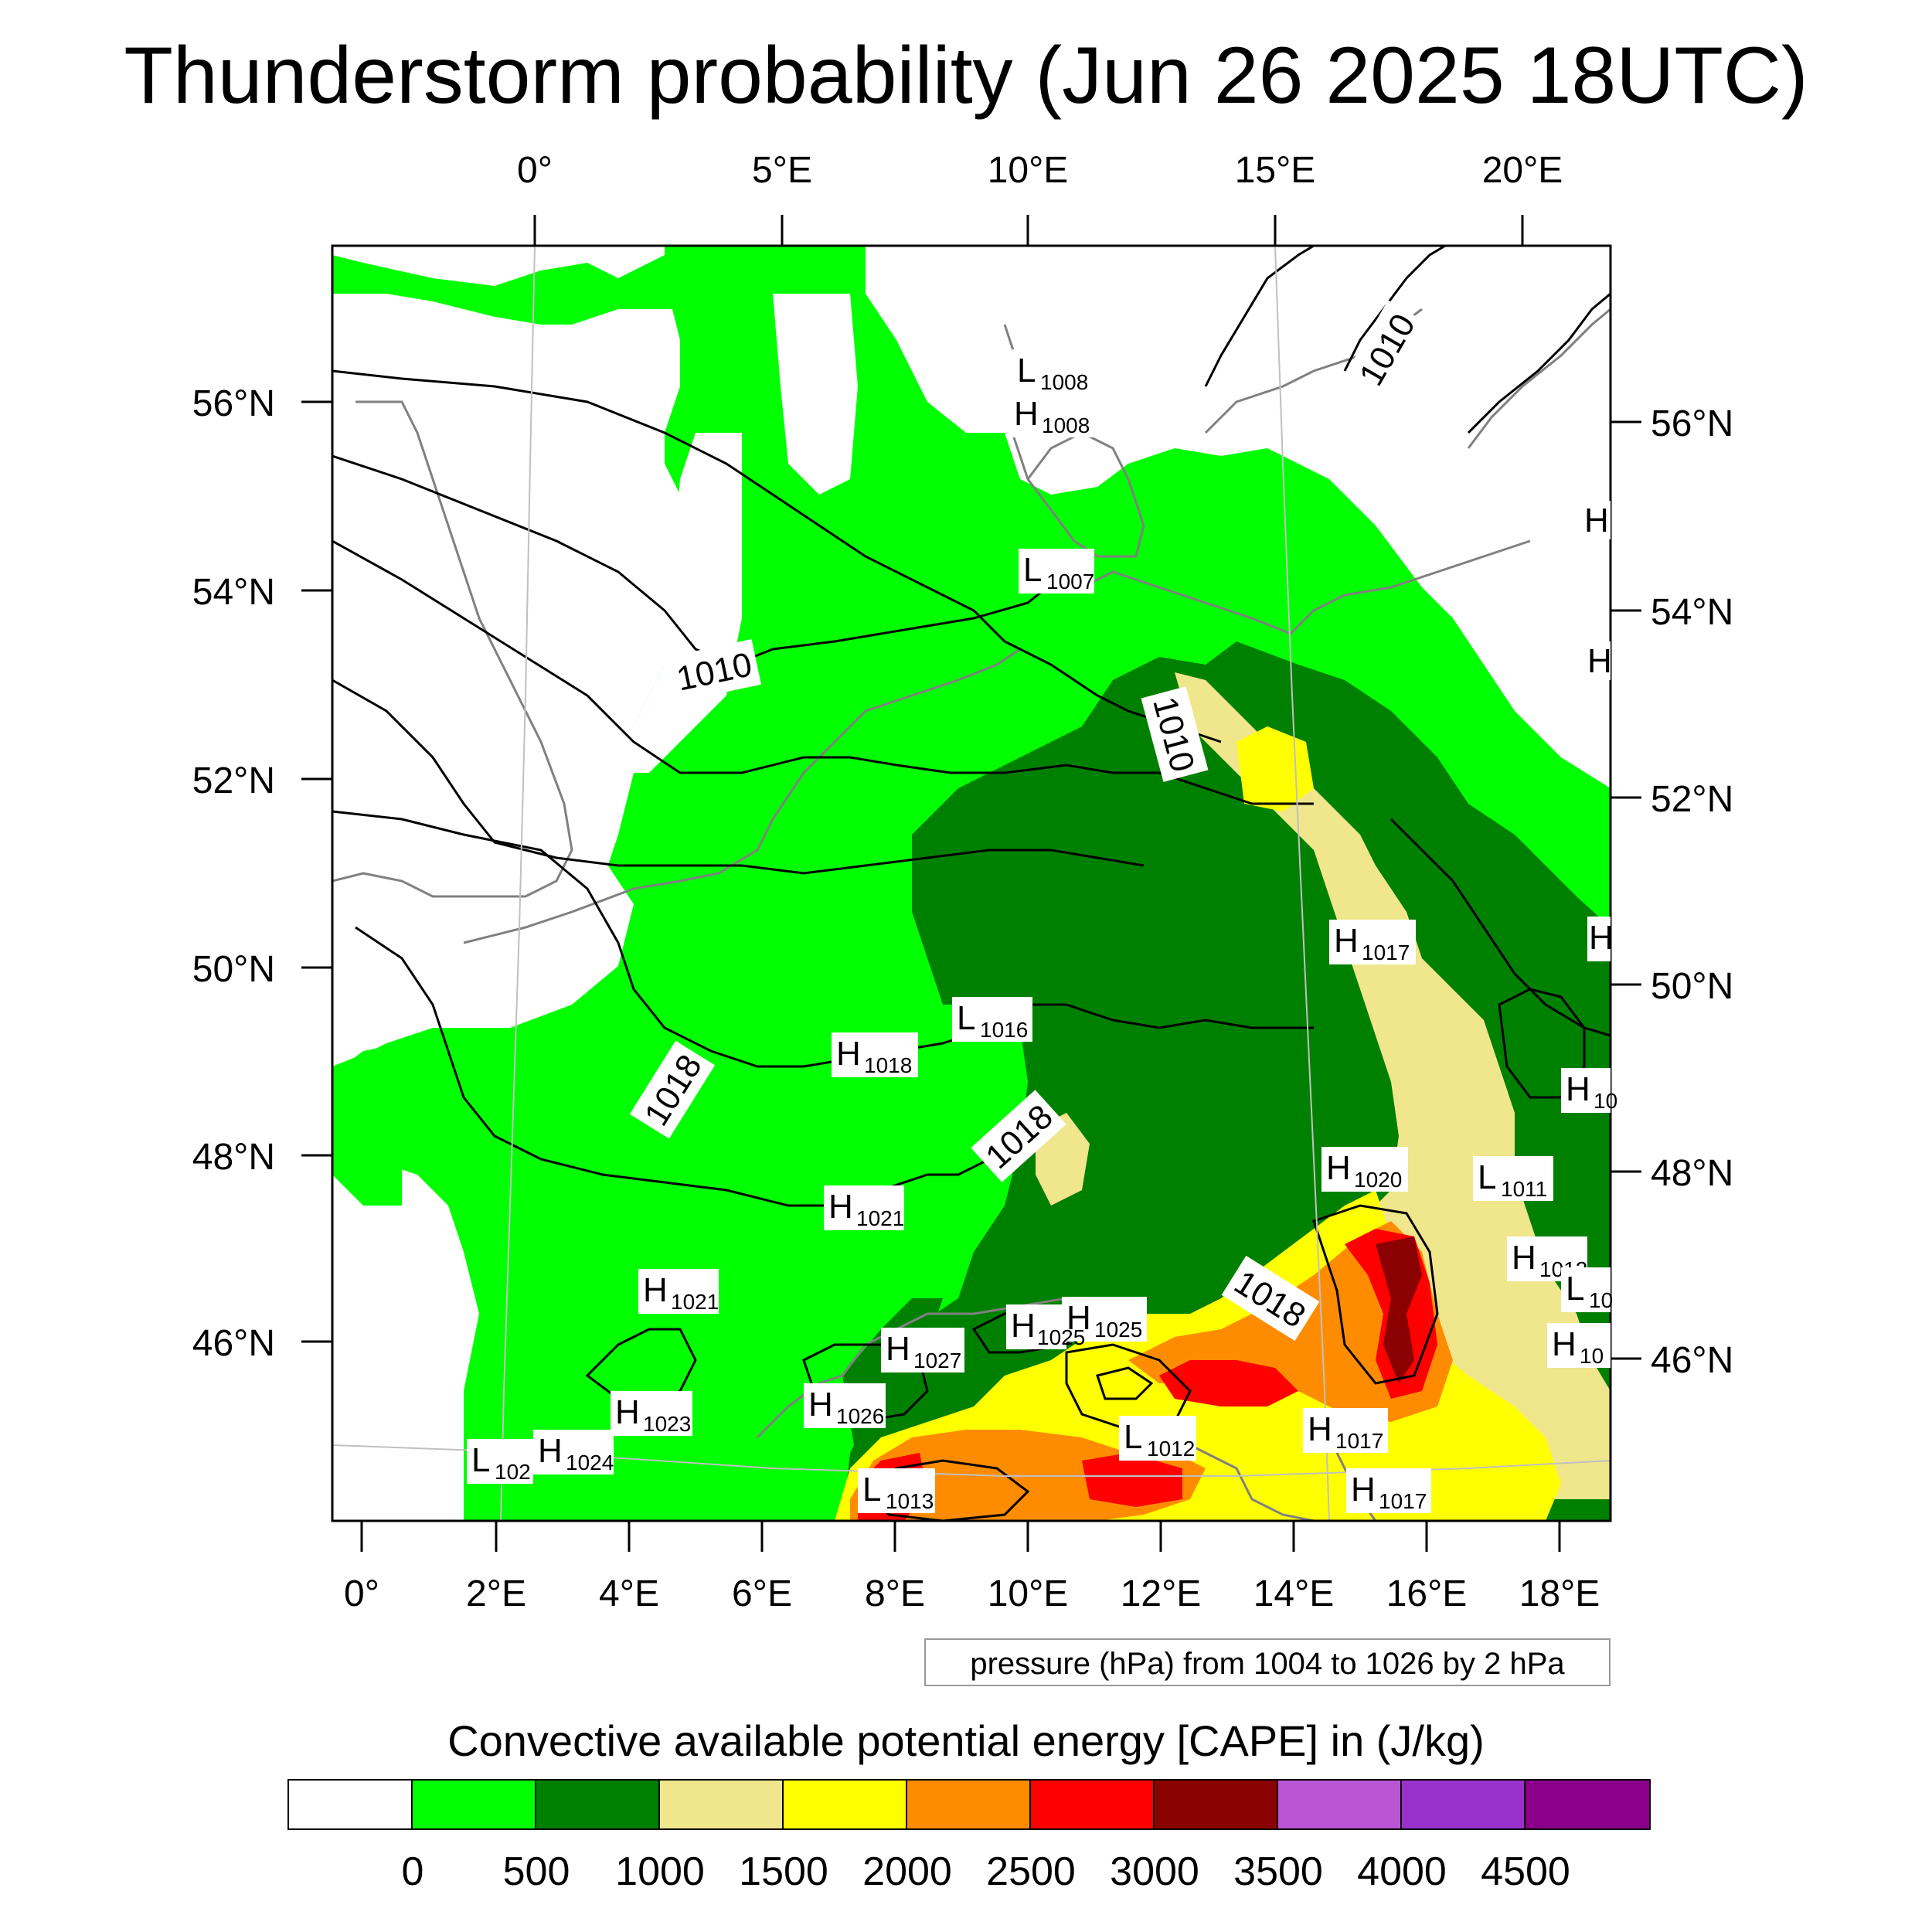  I want to click on left-lat-label: 50°N, so click(234, 970).